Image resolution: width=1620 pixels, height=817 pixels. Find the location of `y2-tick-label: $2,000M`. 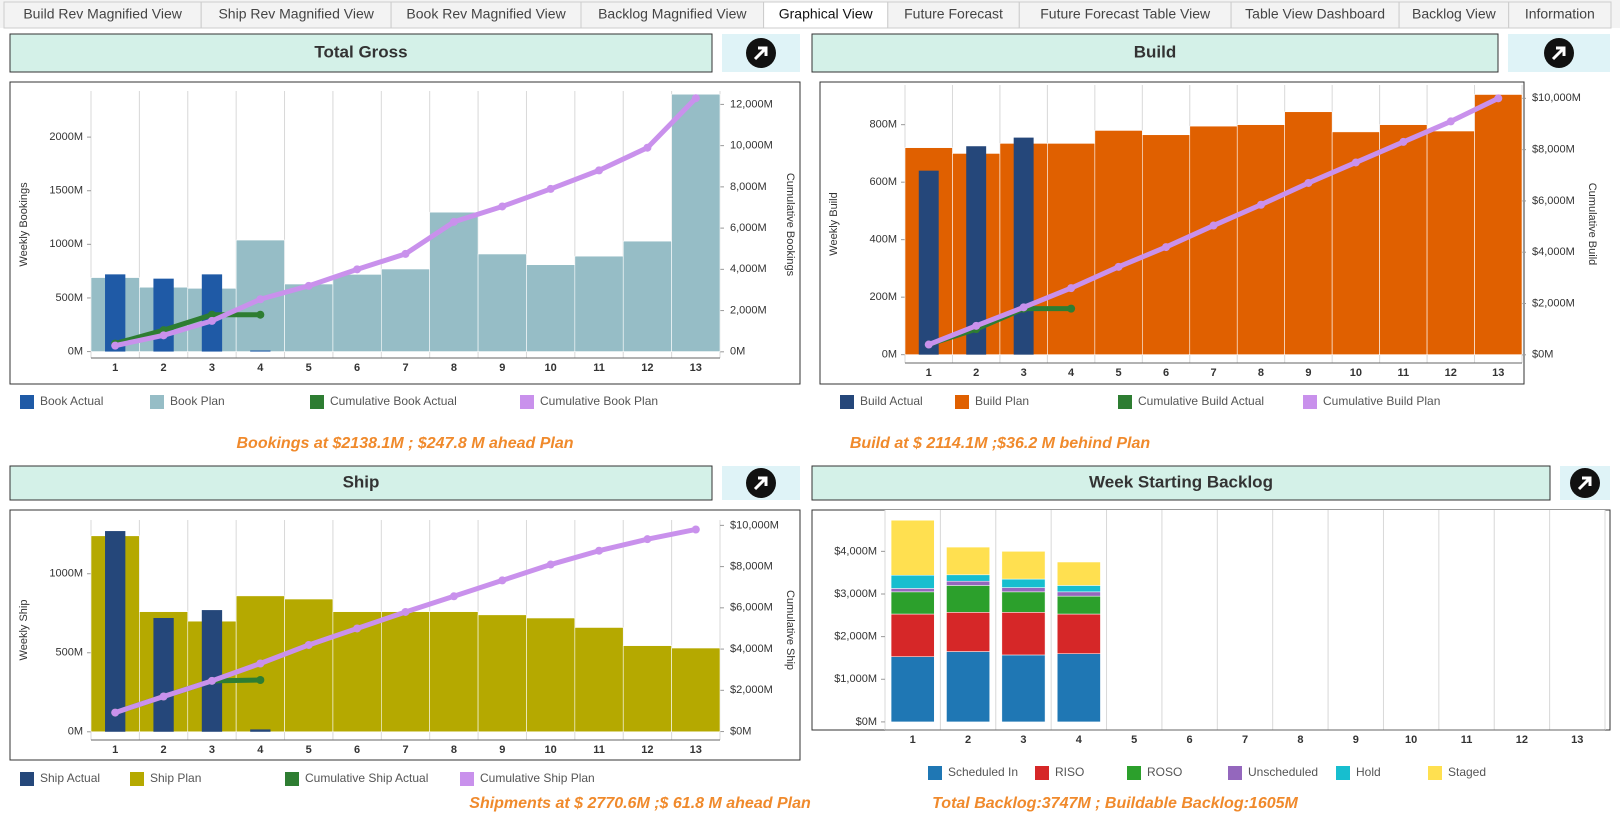

y2-tick-label: $2,000M is located at coordinates (751, 690).